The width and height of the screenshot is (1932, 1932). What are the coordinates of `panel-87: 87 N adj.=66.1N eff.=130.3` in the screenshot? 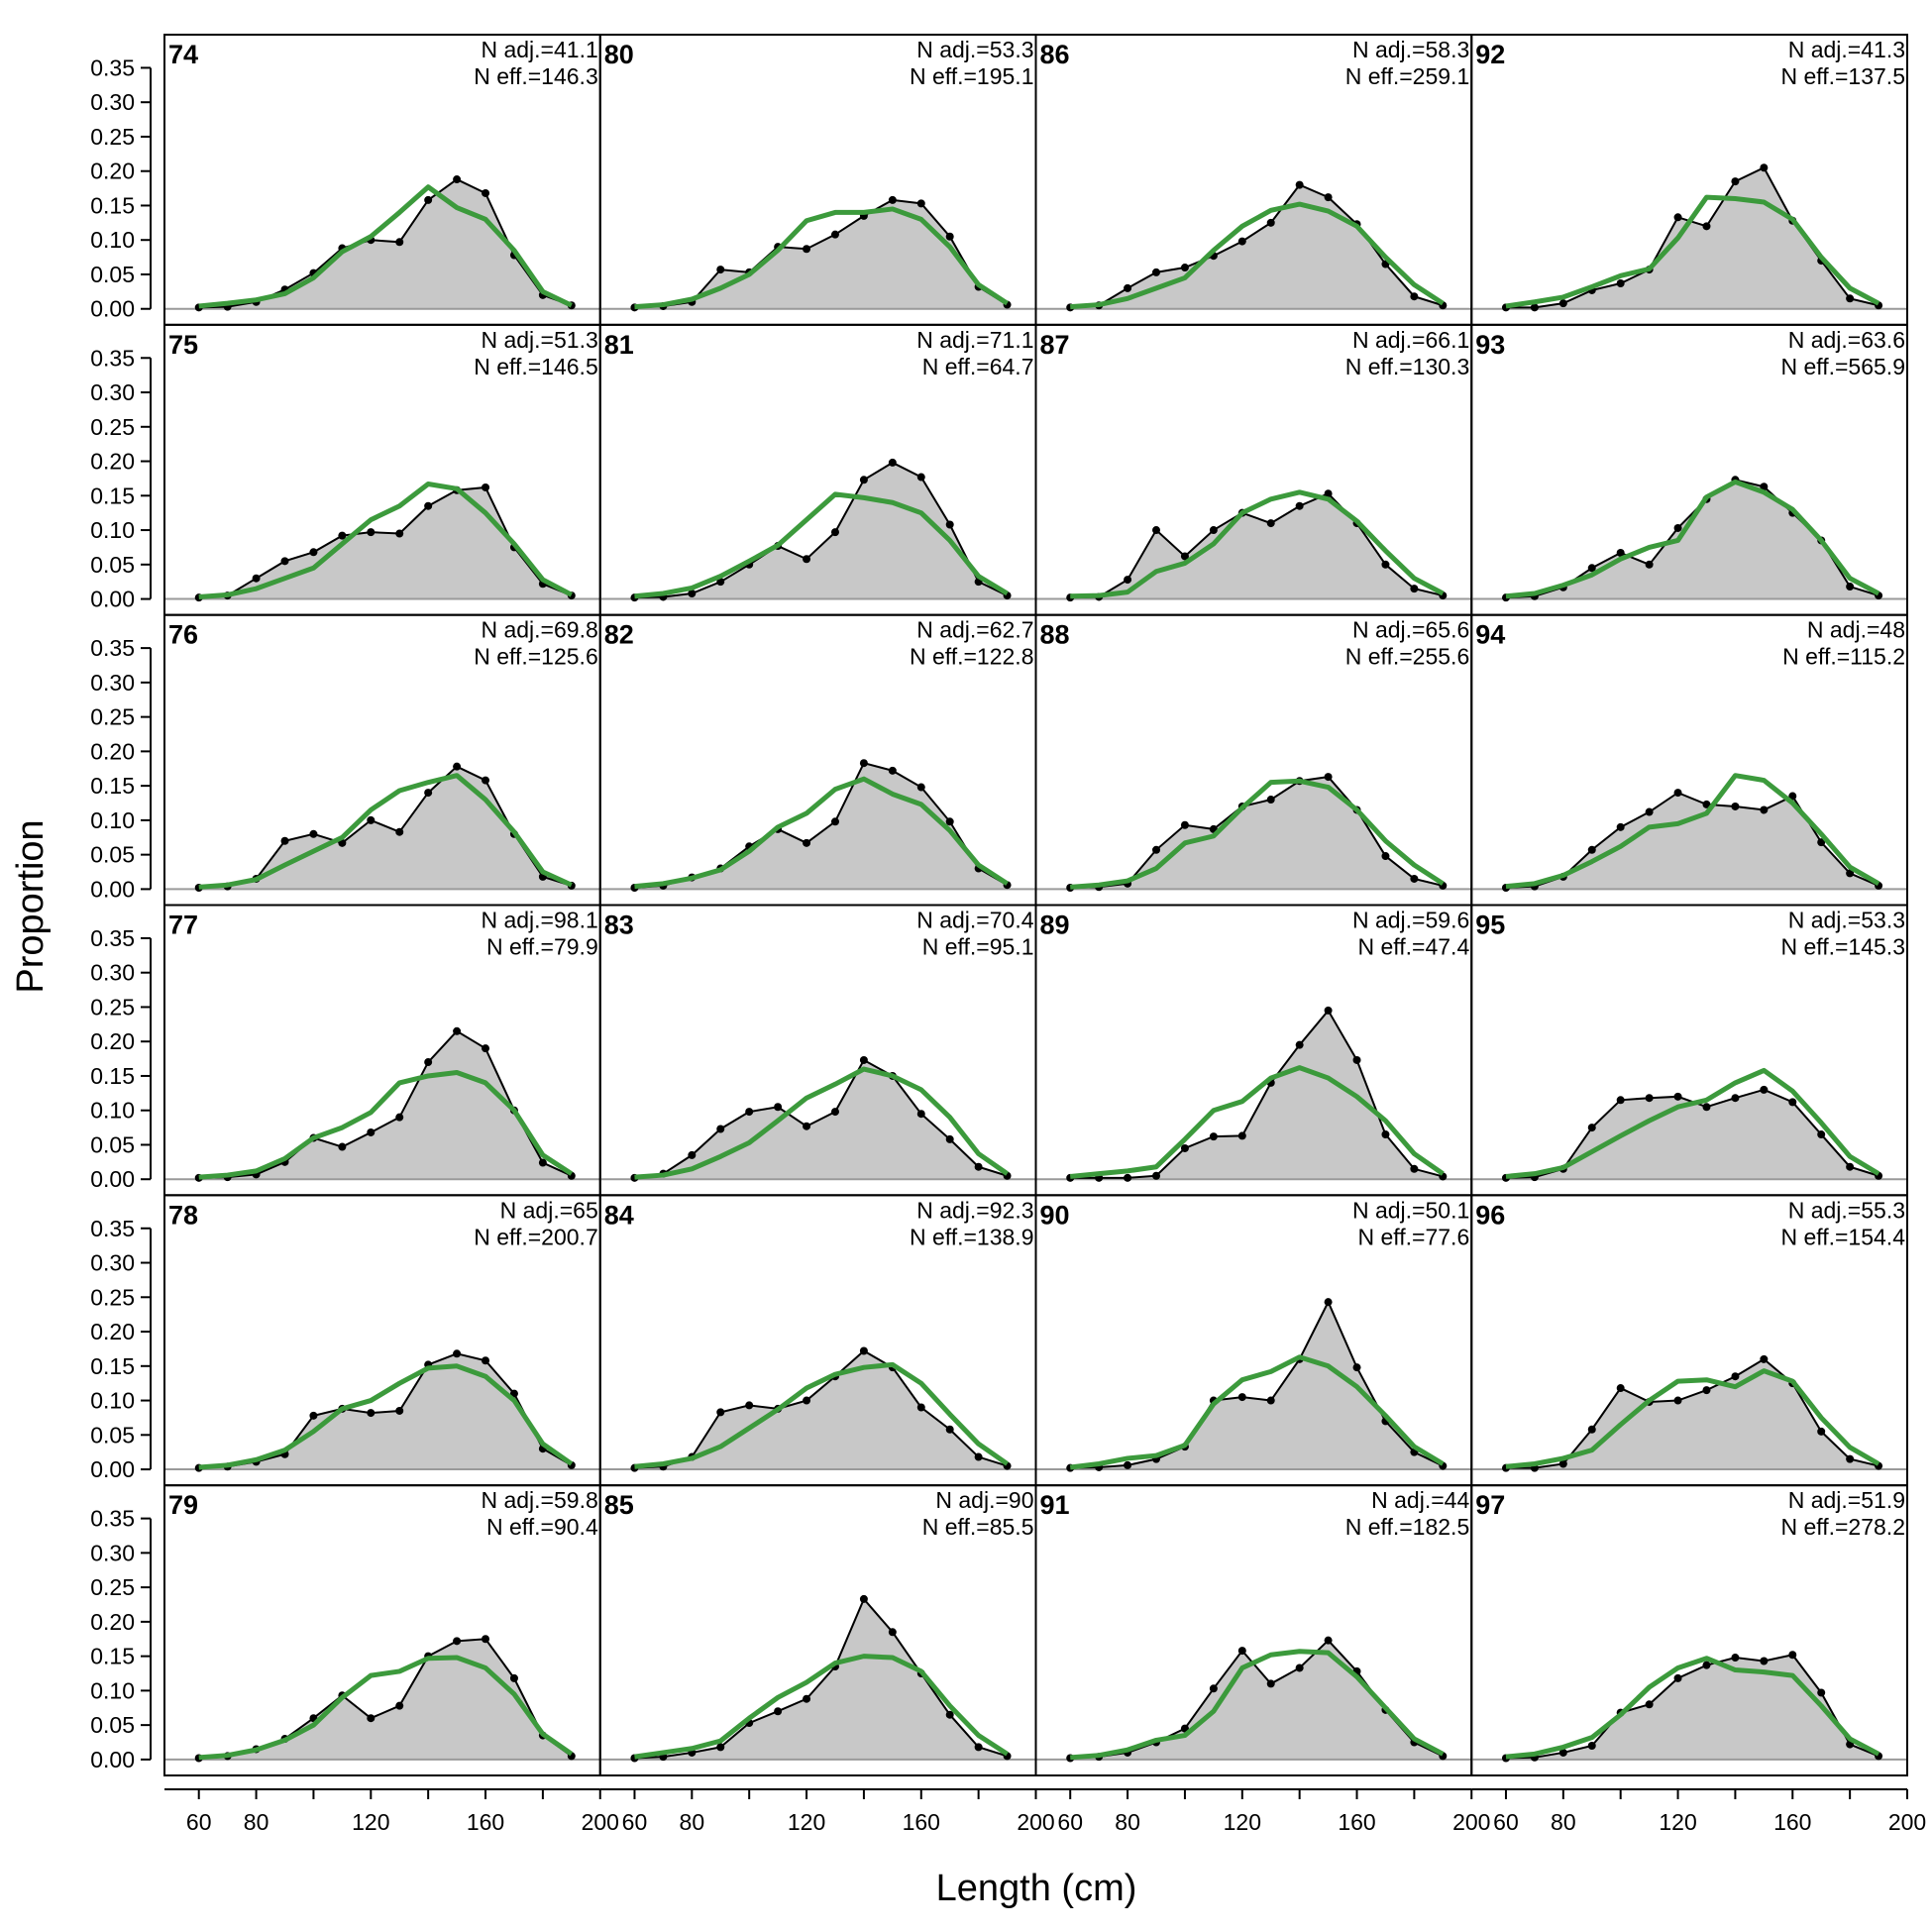 It's located at (1253, 469).